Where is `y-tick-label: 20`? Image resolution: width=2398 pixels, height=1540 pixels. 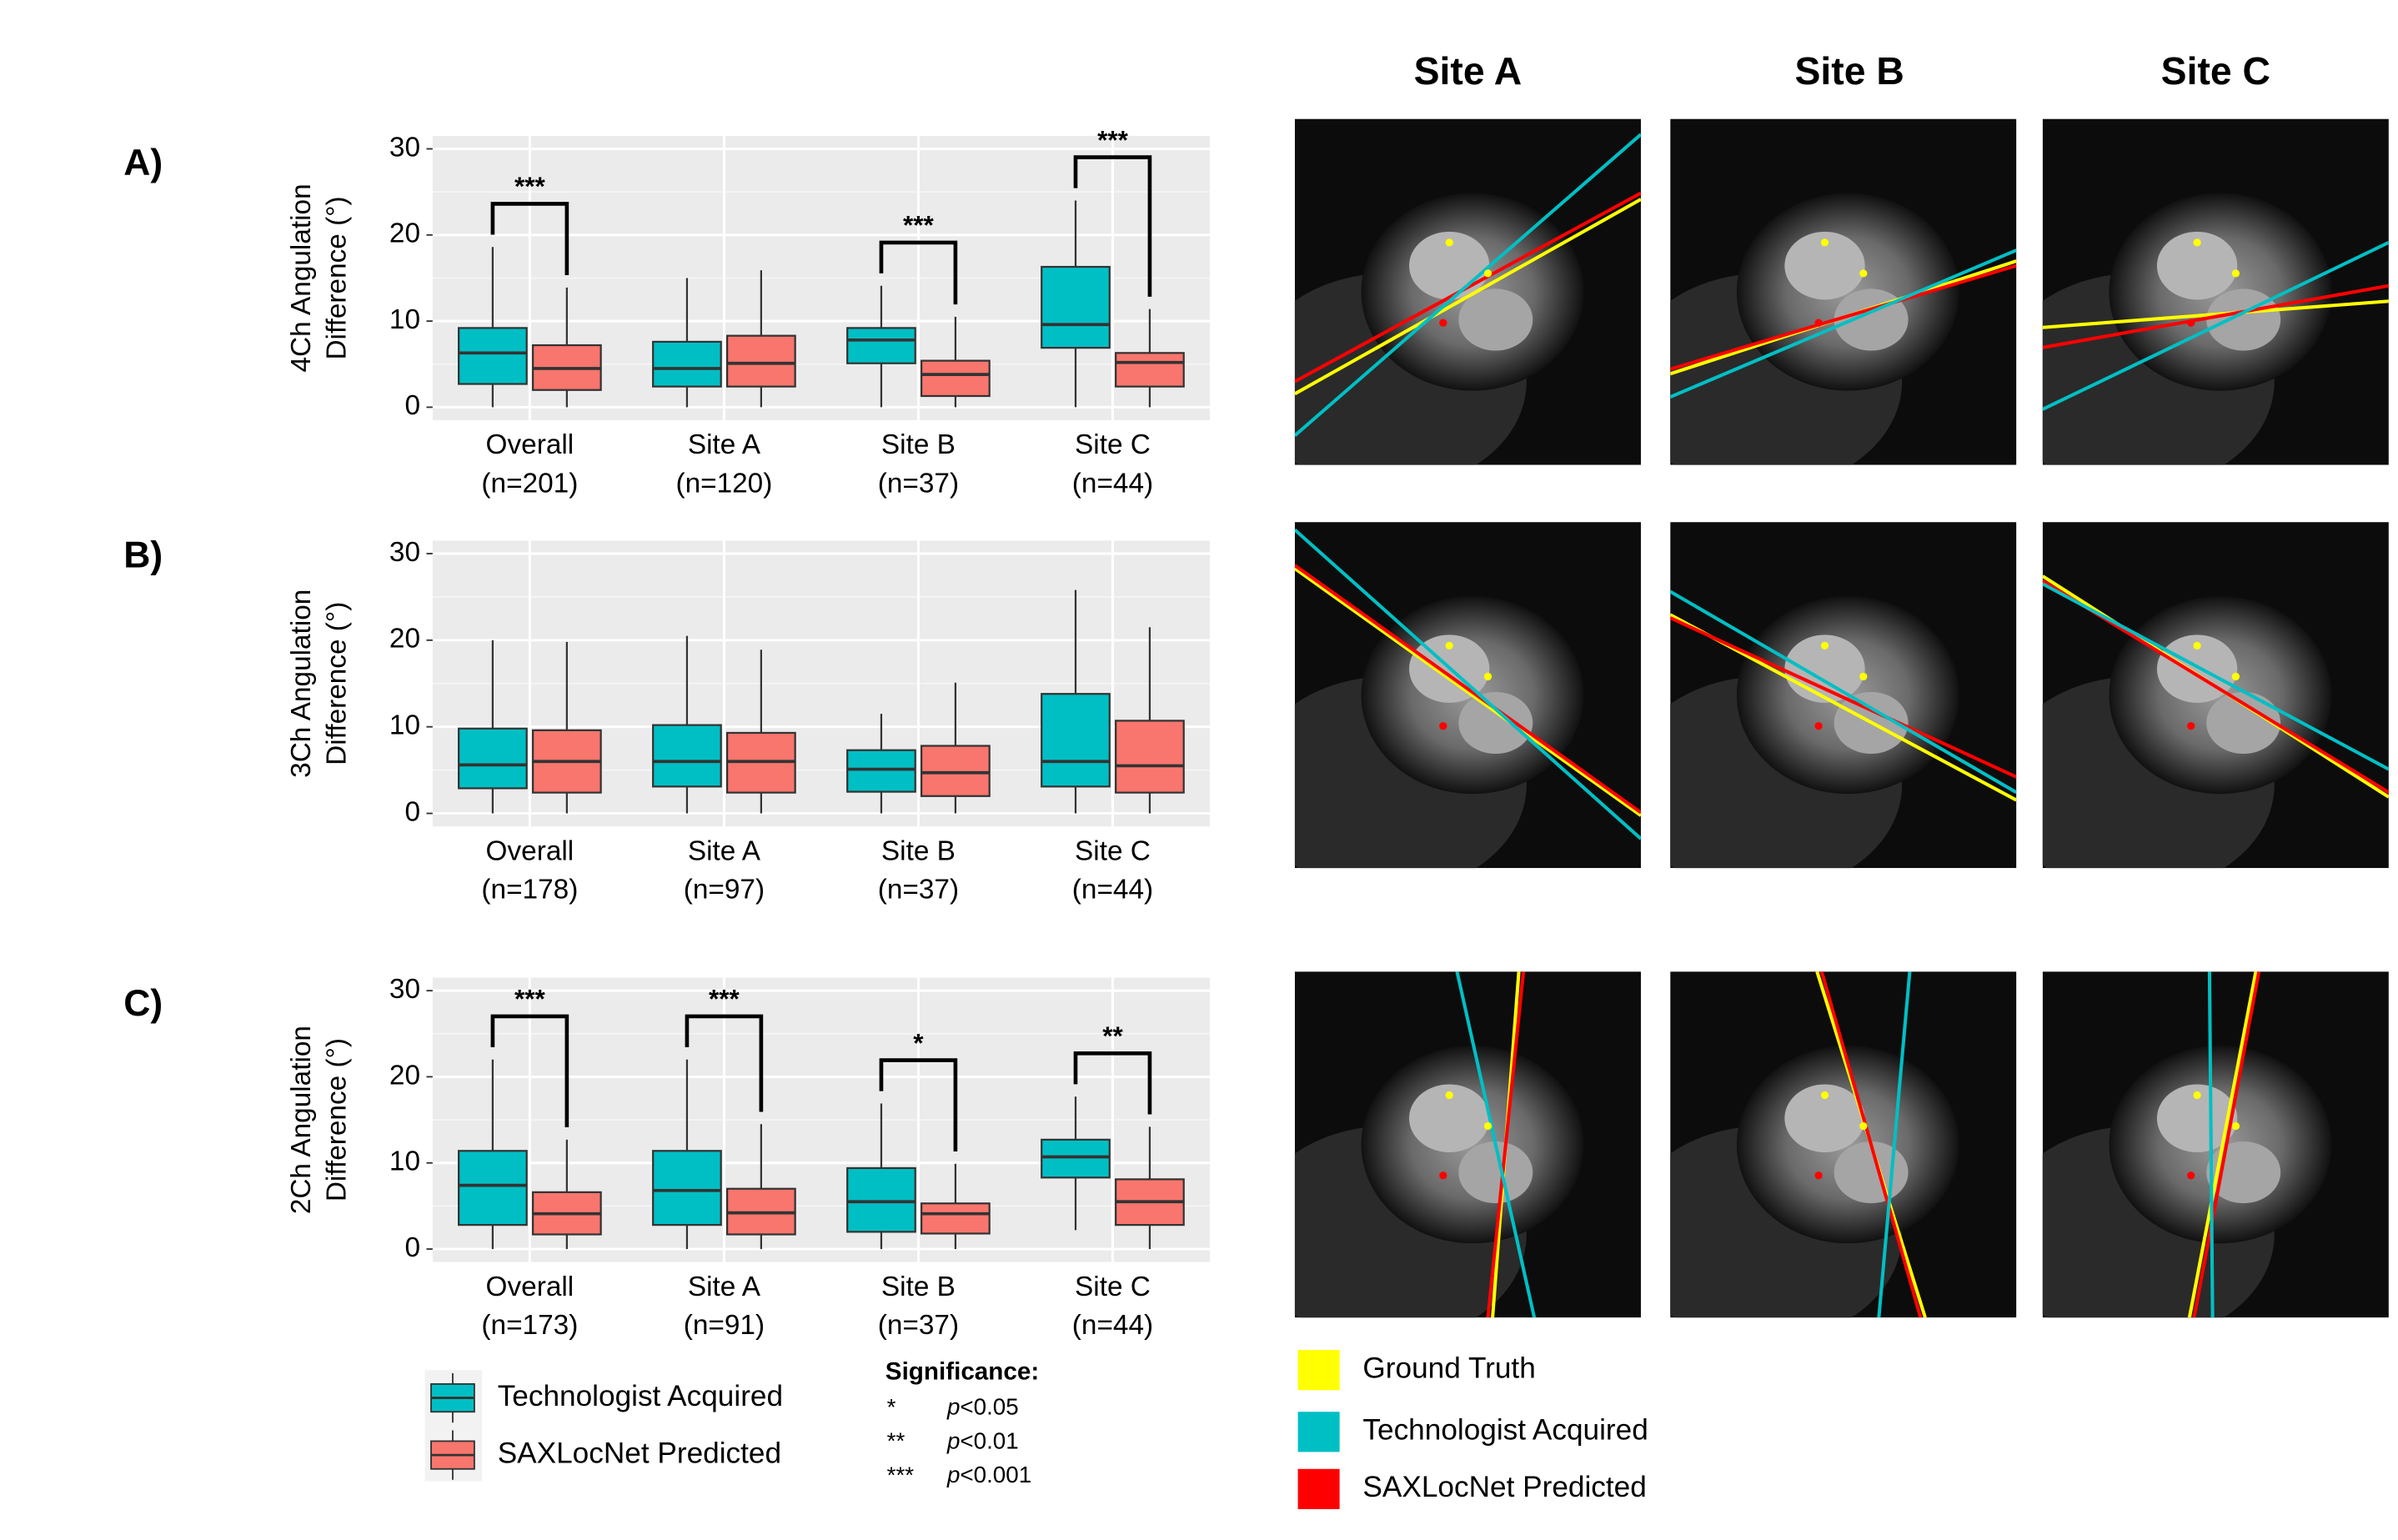
y-tick-label: 20 is located at coordinates (404, 1075).